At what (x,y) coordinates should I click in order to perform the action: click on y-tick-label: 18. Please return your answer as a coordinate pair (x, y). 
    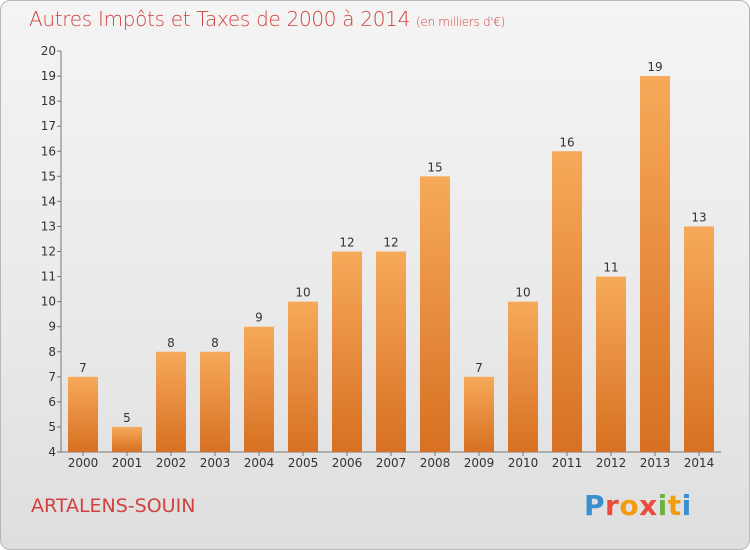
    Looking at the image, I should click on (48, 101).